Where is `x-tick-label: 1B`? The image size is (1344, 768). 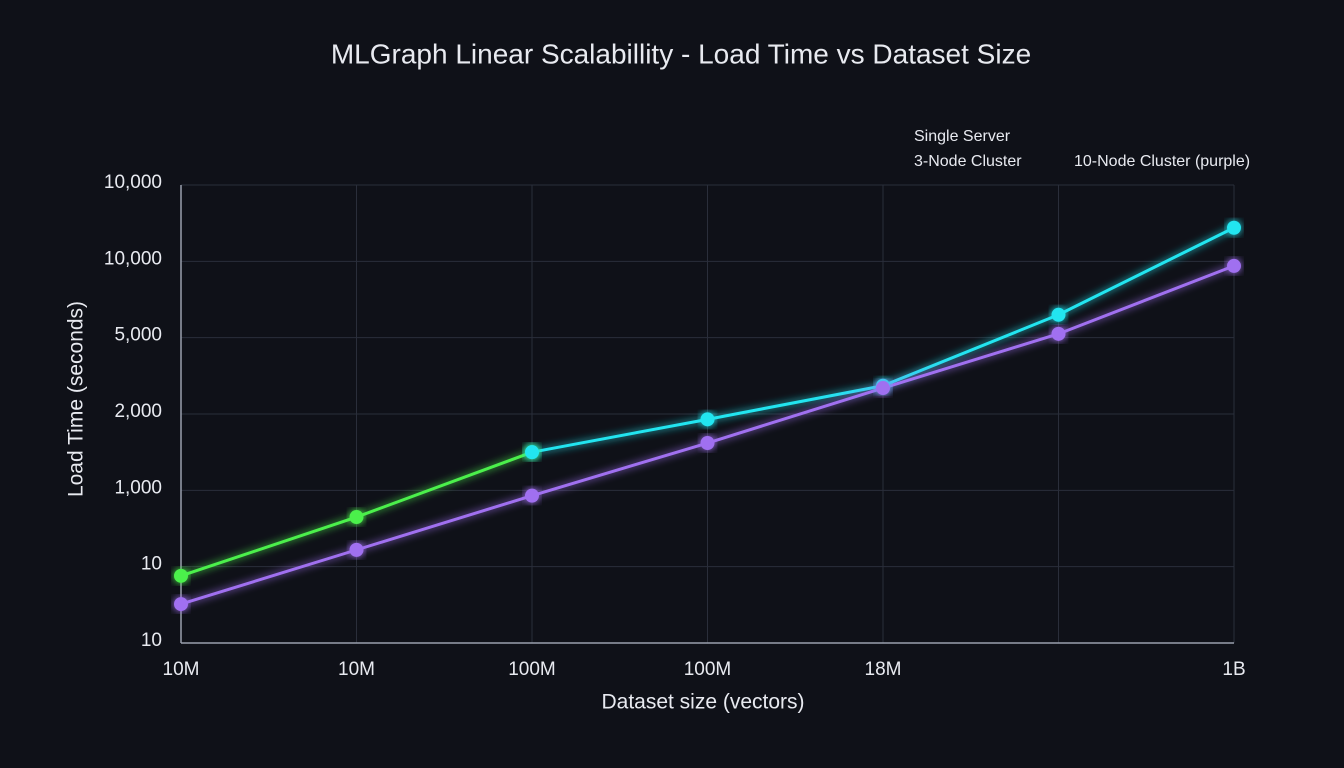 x-tick-label: 1B is located at coordinates (1233, 669).